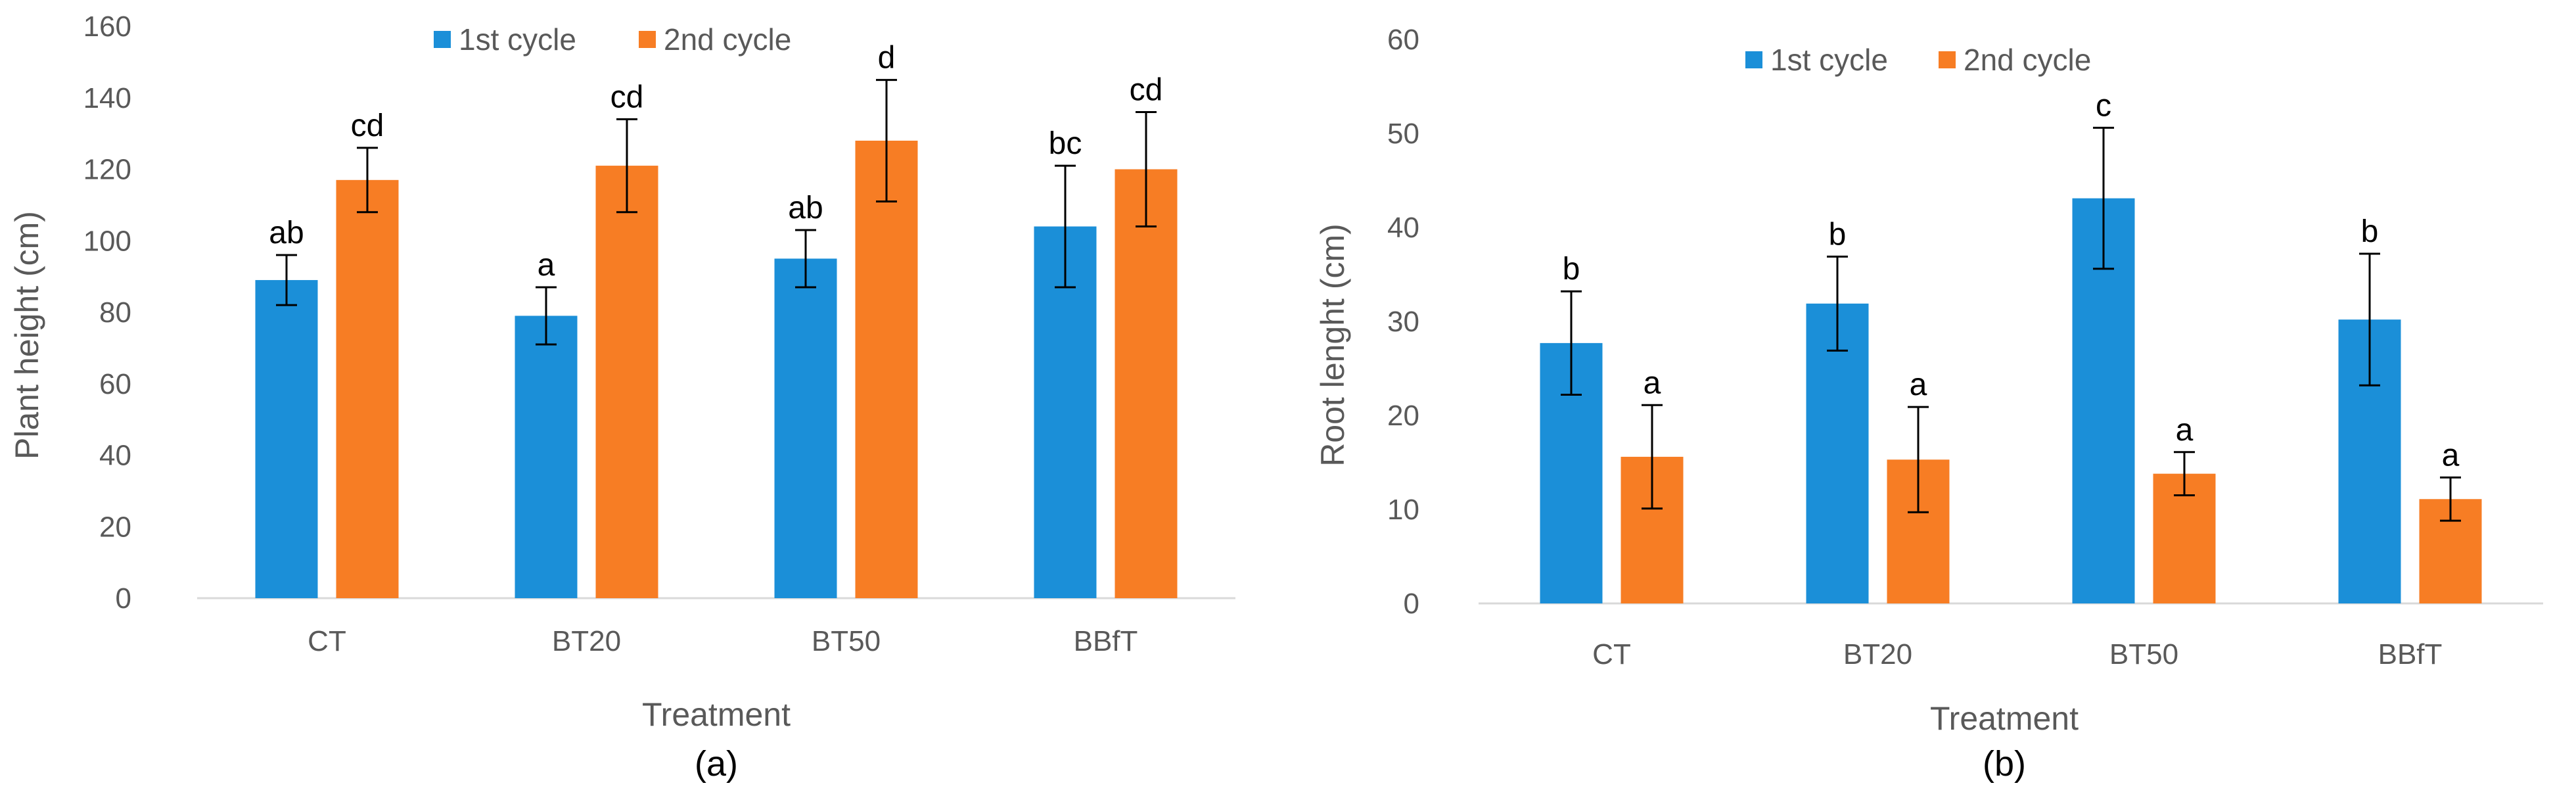  Describe the element at coordinates (1065, 143) in the screenshot. I see `significance-label: bc` at that location.